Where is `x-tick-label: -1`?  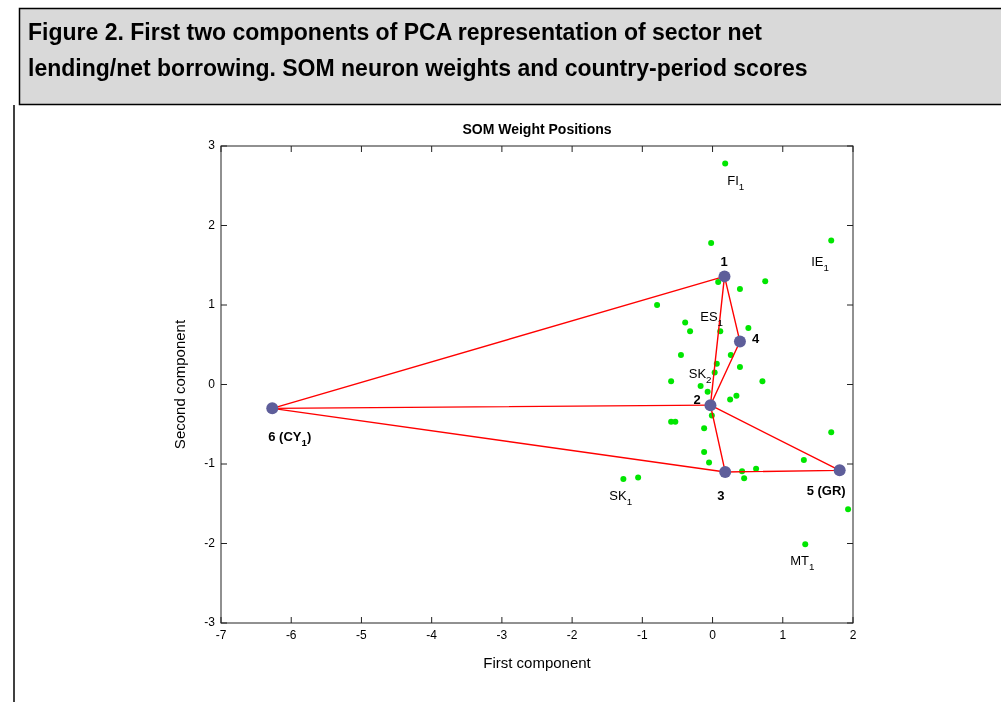
x-tick-label: -1 is located at coordinates (642, 635).